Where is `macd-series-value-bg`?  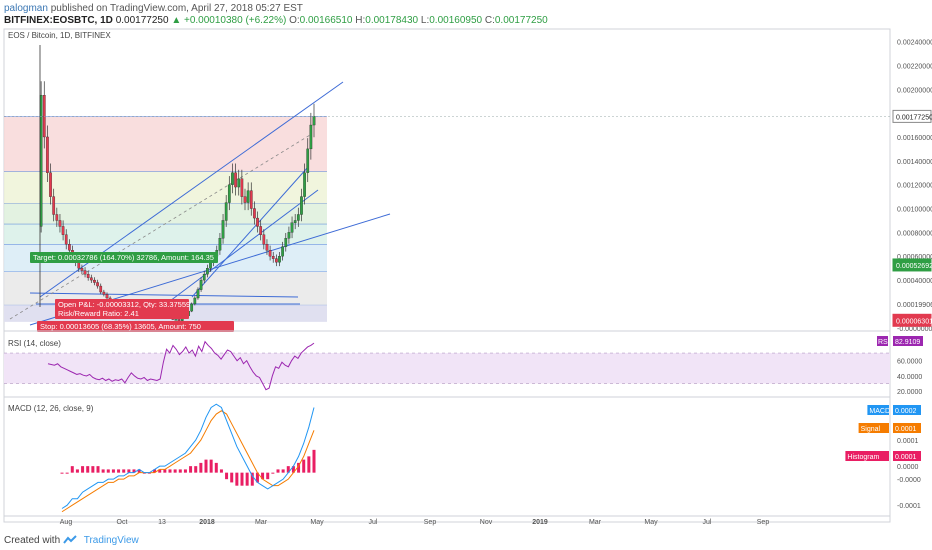 macd-series-value-bg is located at coordinates (907, 456).